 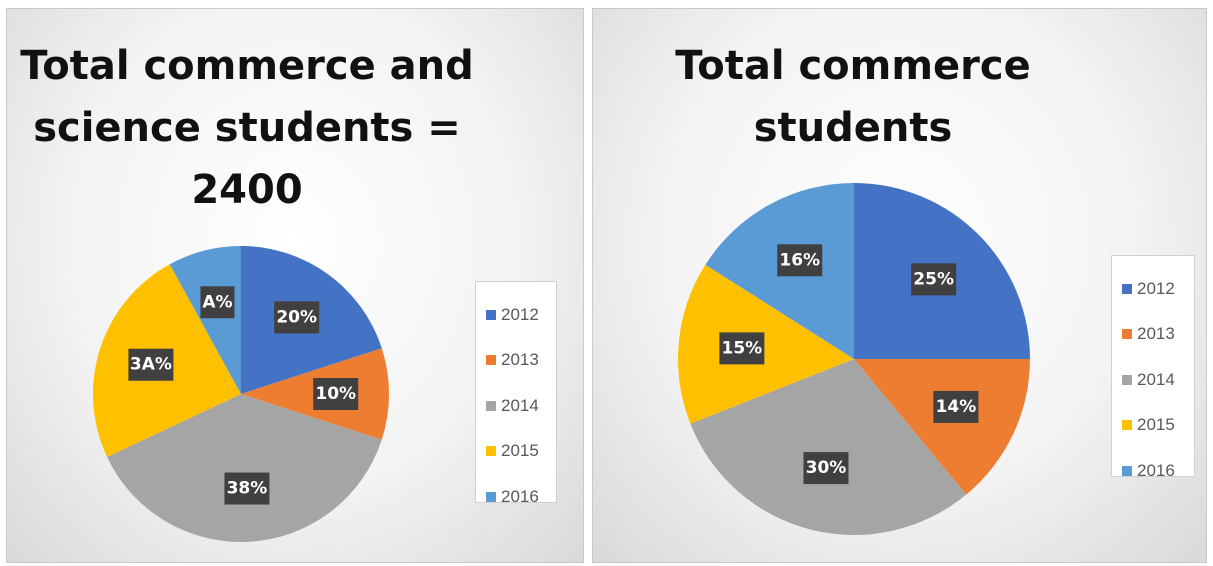 I want to click on chart-right-legend-label-2012: 2012, so click(x=1156, y=288).